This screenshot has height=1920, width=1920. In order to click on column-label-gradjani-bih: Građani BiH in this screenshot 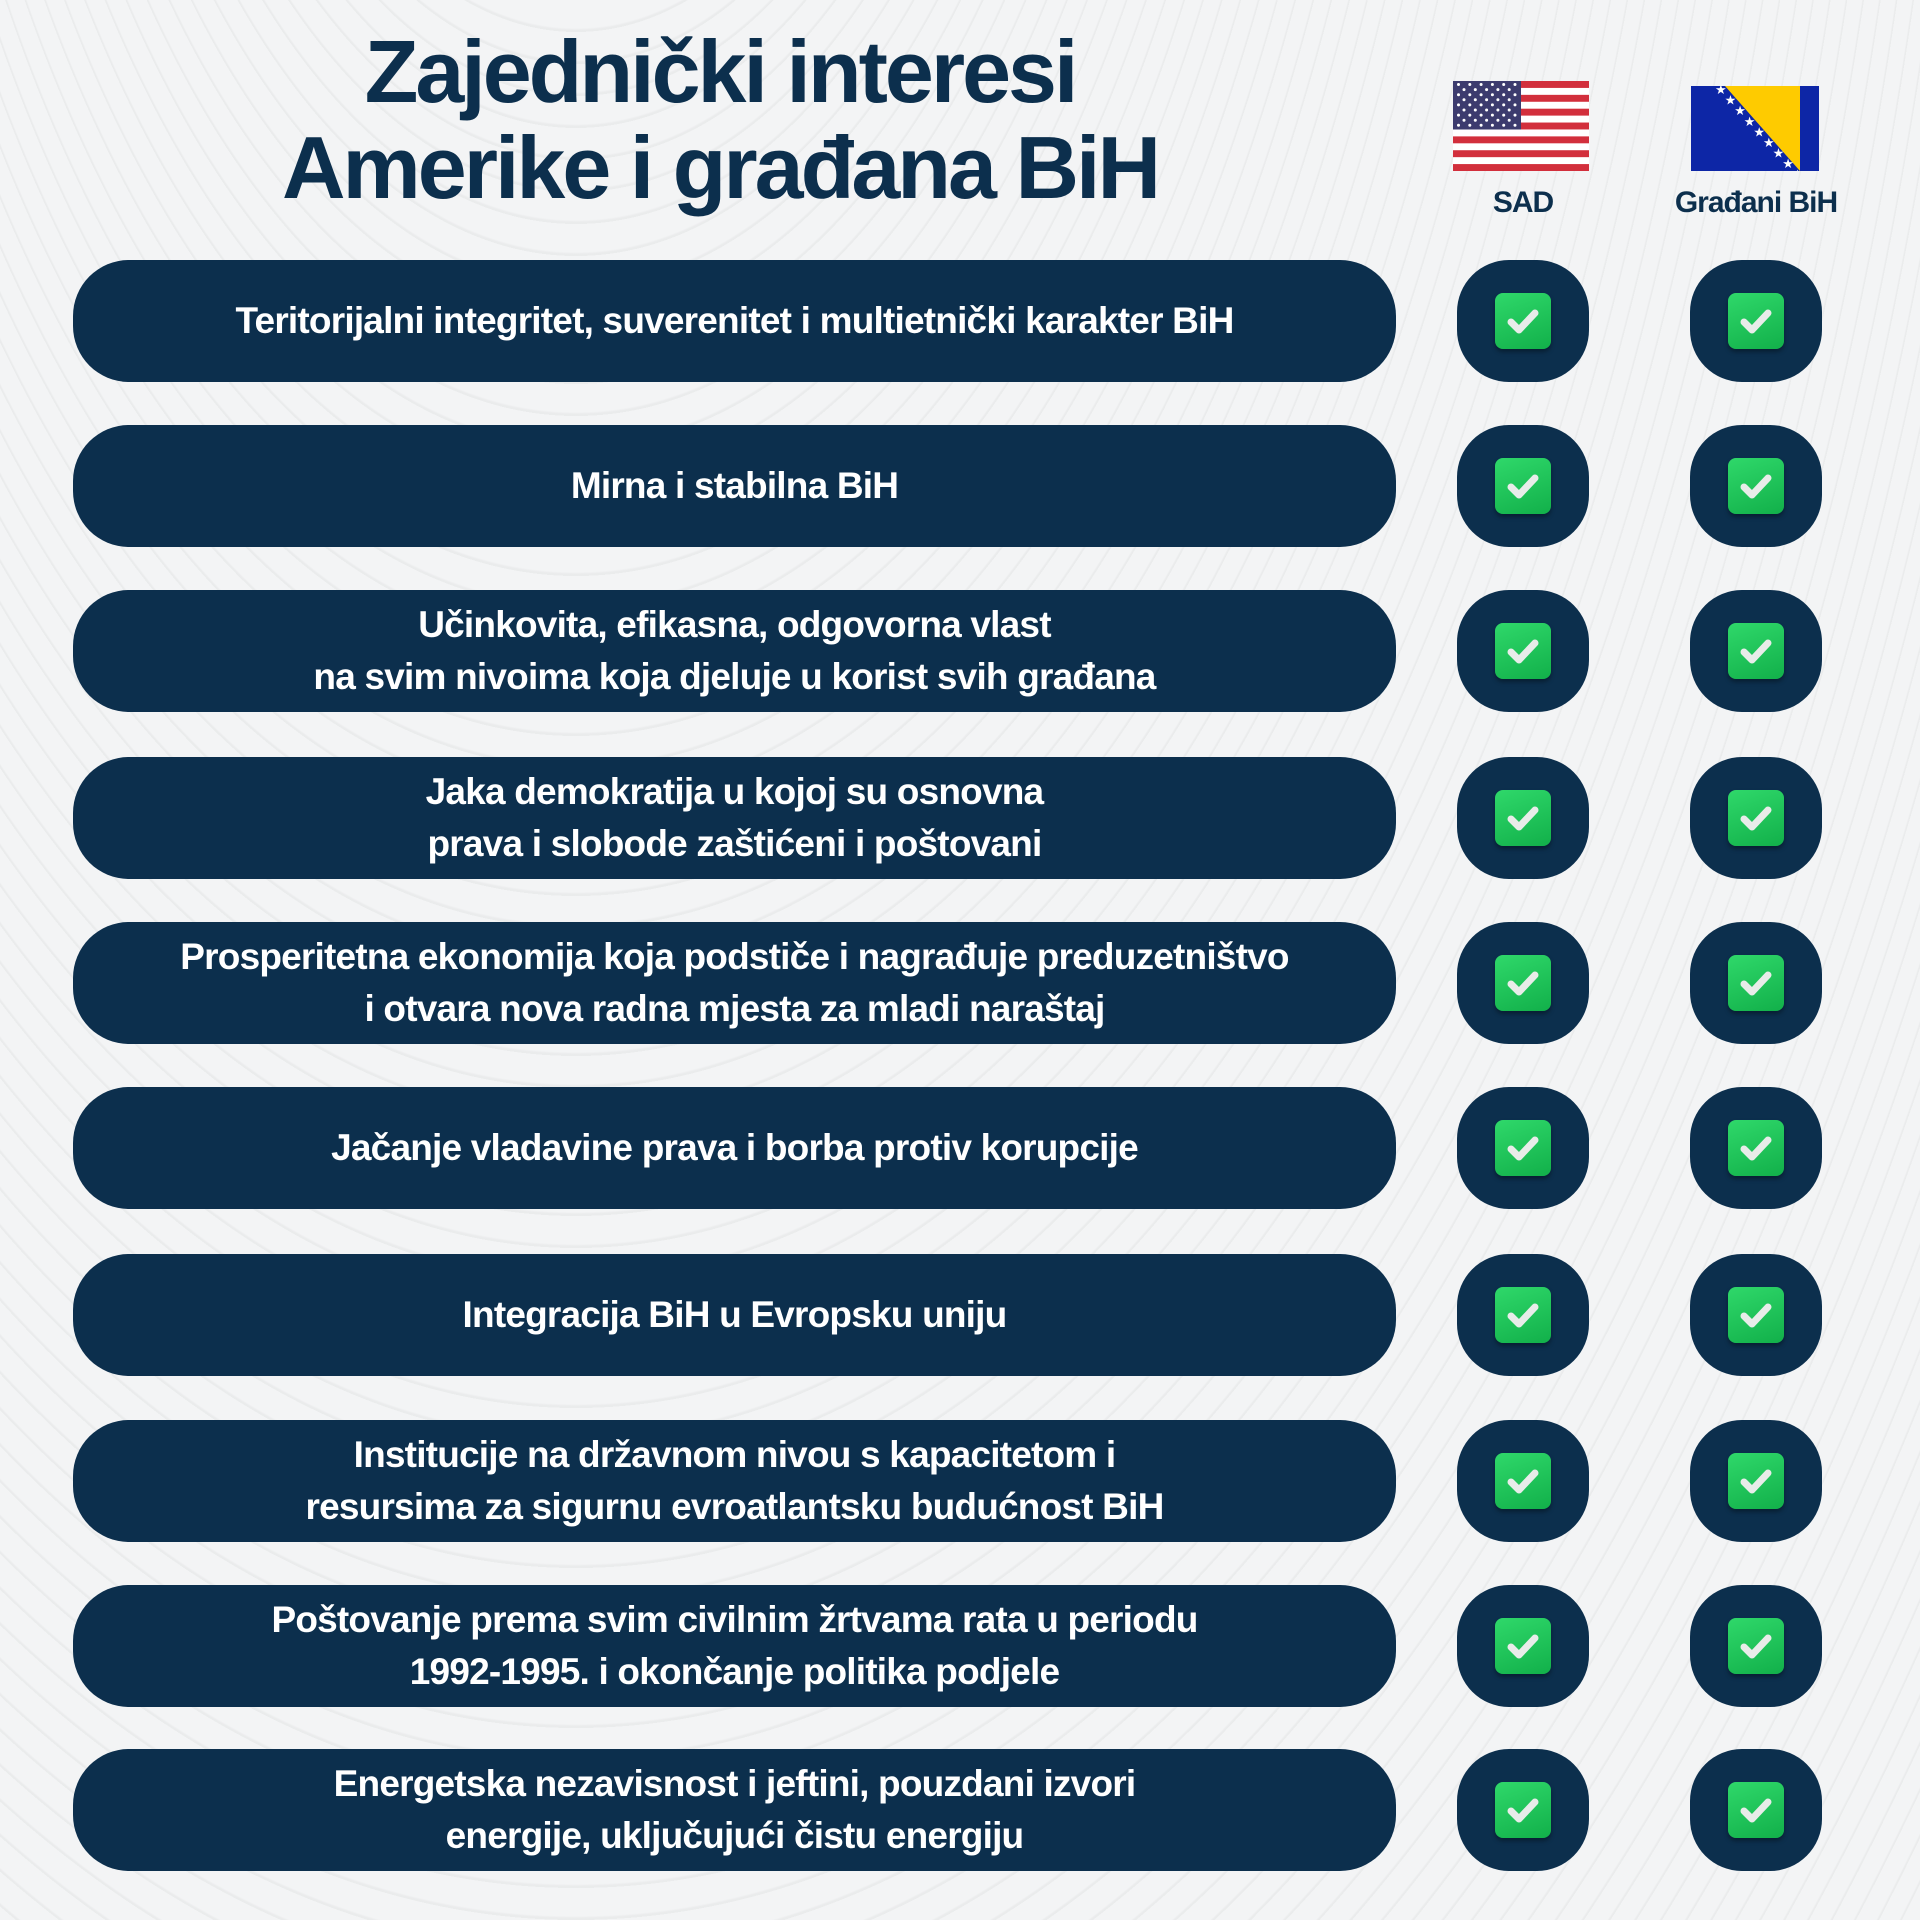, I will do `click(1756, 202)`.